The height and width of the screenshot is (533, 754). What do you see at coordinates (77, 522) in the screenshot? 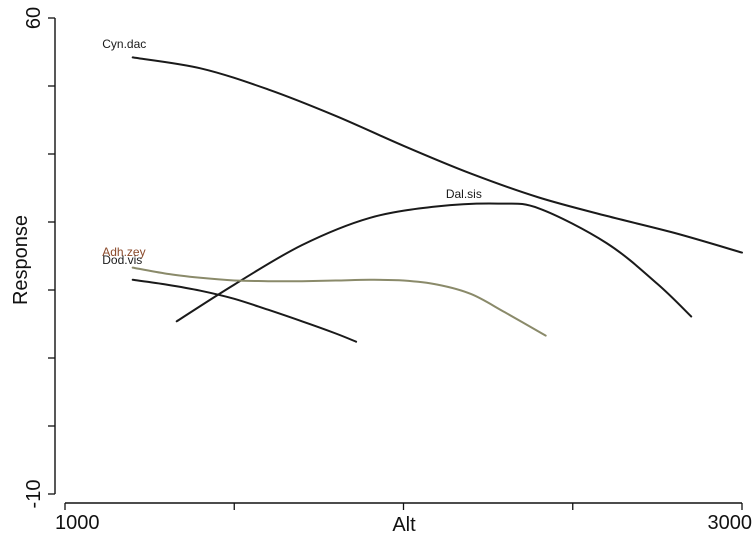
I see `x-tick-label: 1000` at bounding box center [77, 522].